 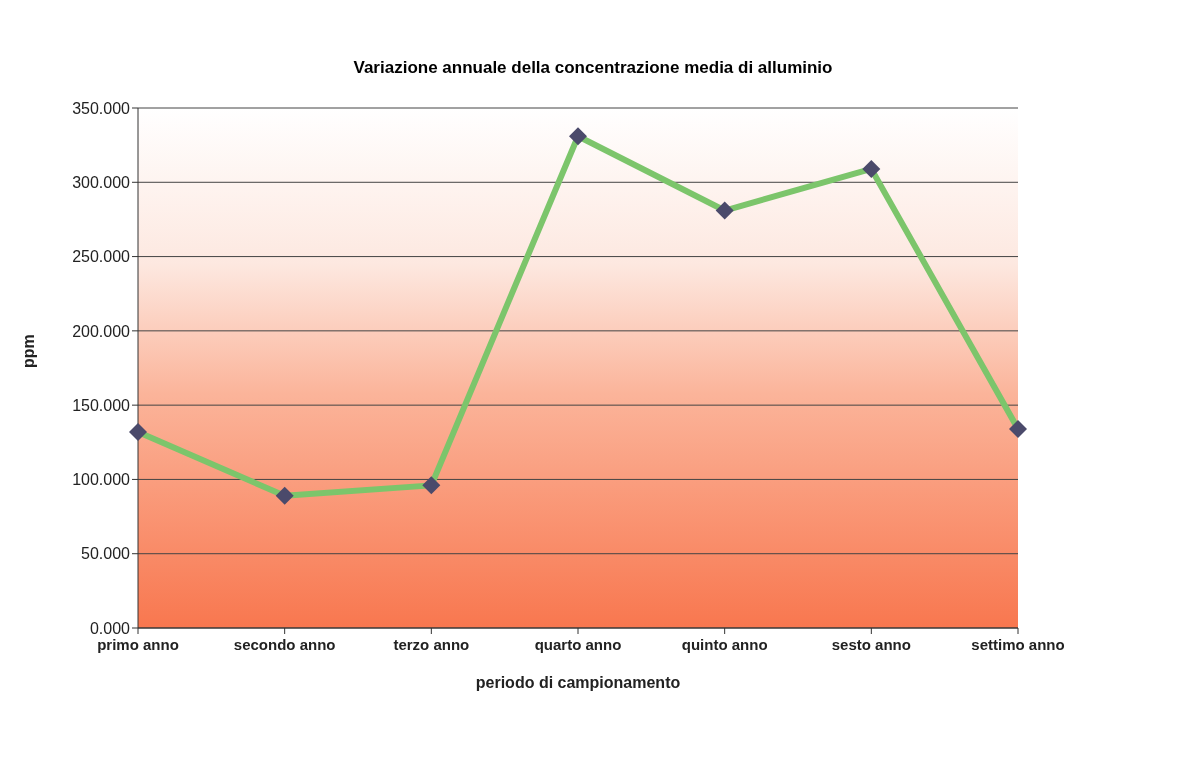 I want to click on y-tick-label: 350.000, so click(x=101, y=108).